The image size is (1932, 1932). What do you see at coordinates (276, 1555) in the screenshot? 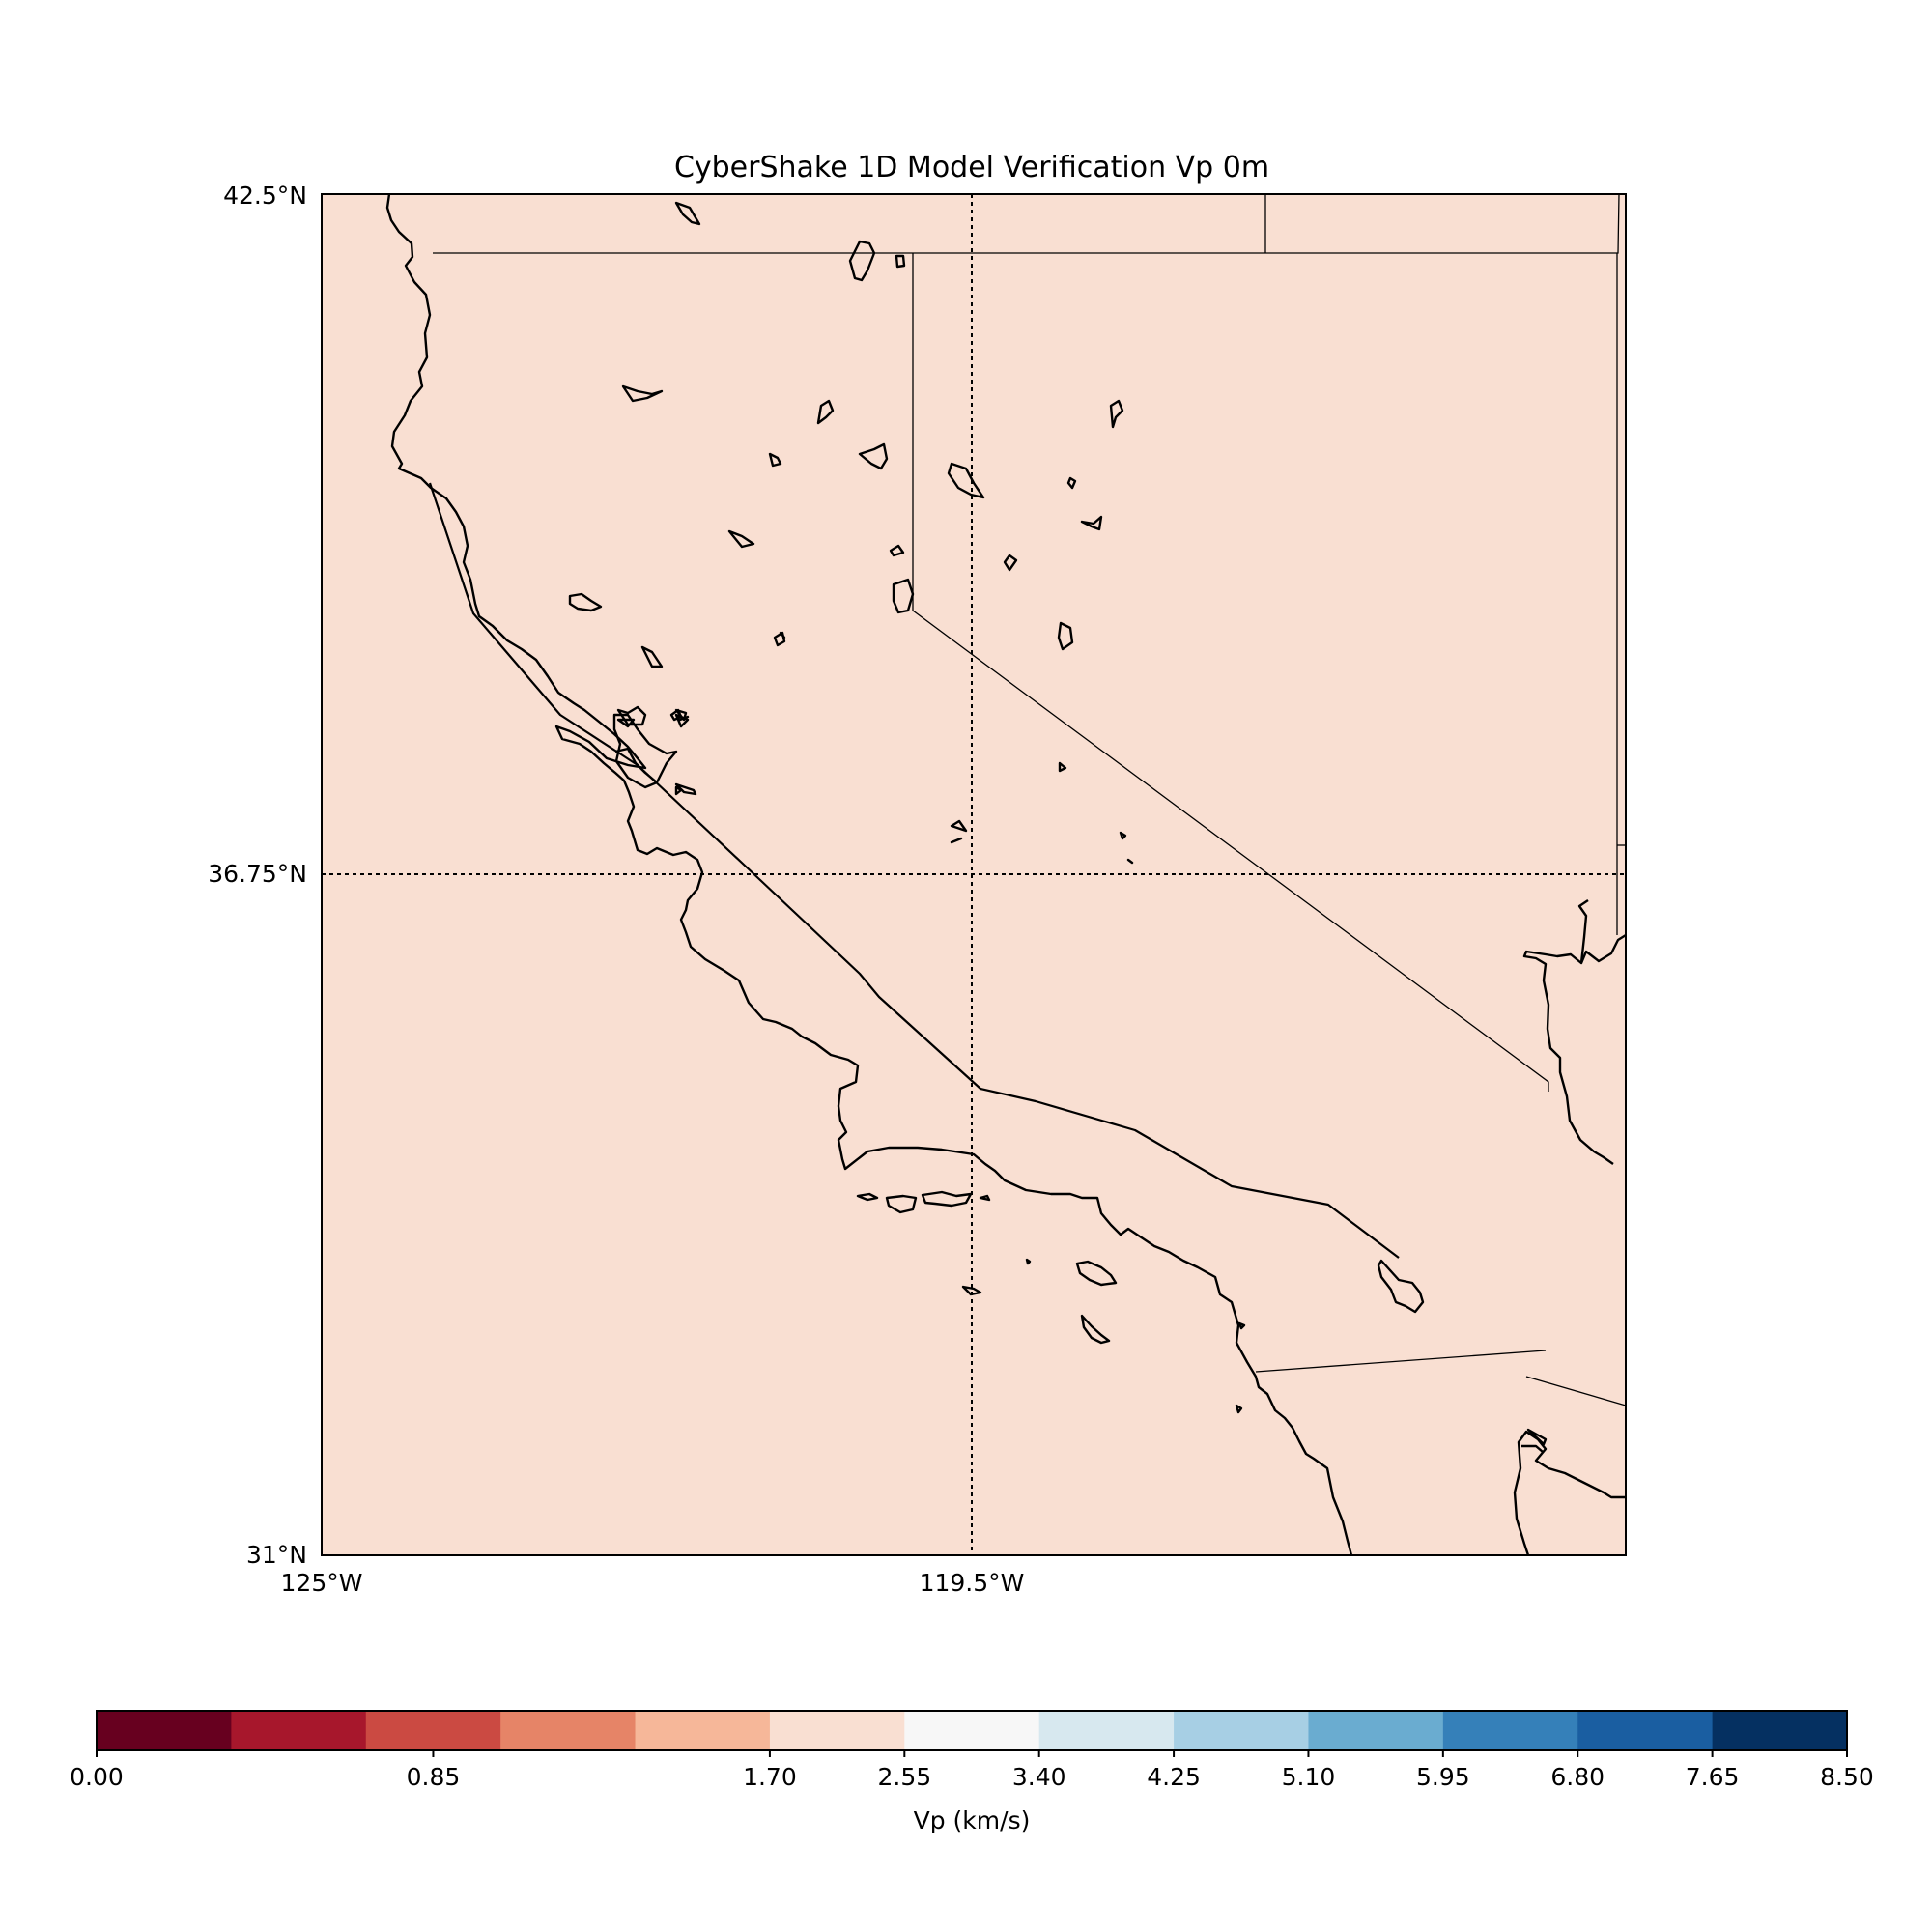
I see `lat-label-bottom: 31°N` at bounding box center [276, 1555].